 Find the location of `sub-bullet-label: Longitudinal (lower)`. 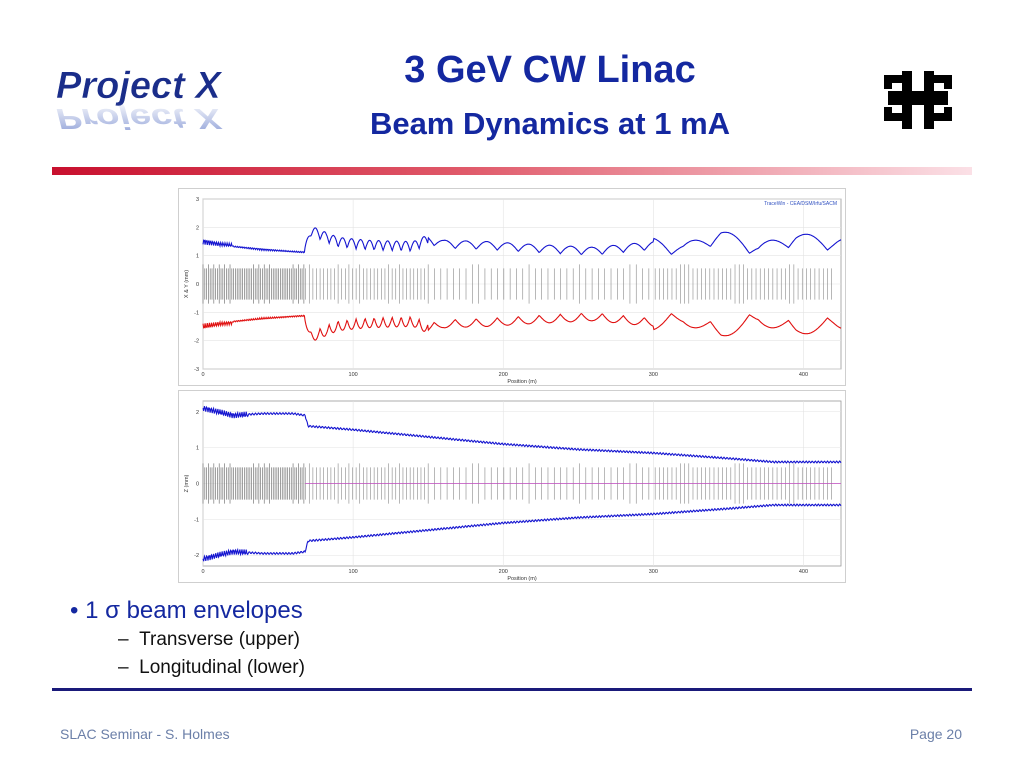

sub-bullet-label: Longitudinal (lower) is located at coordinates (222, 667).